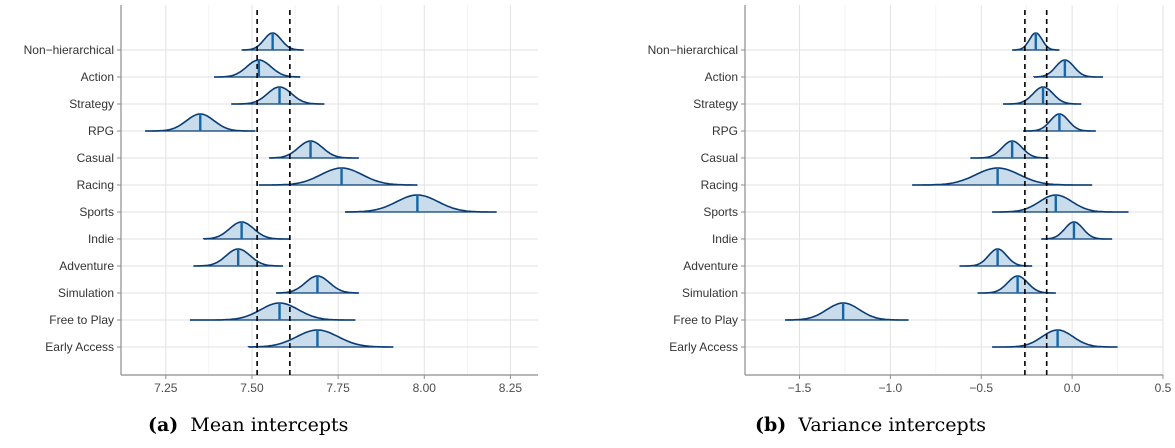 The height and width of the screenshot is (448, 1175). Describe the element at coordinates (338, 388) in the screenshot. I see `x-tick-label: 7.75` at that location.